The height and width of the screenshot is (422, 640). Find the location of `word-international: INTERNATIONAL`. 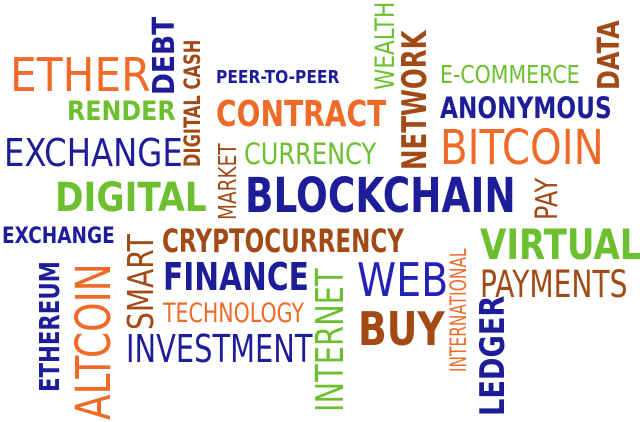

word-international: INTERNATIONAL is located at coordinates (459, 310).